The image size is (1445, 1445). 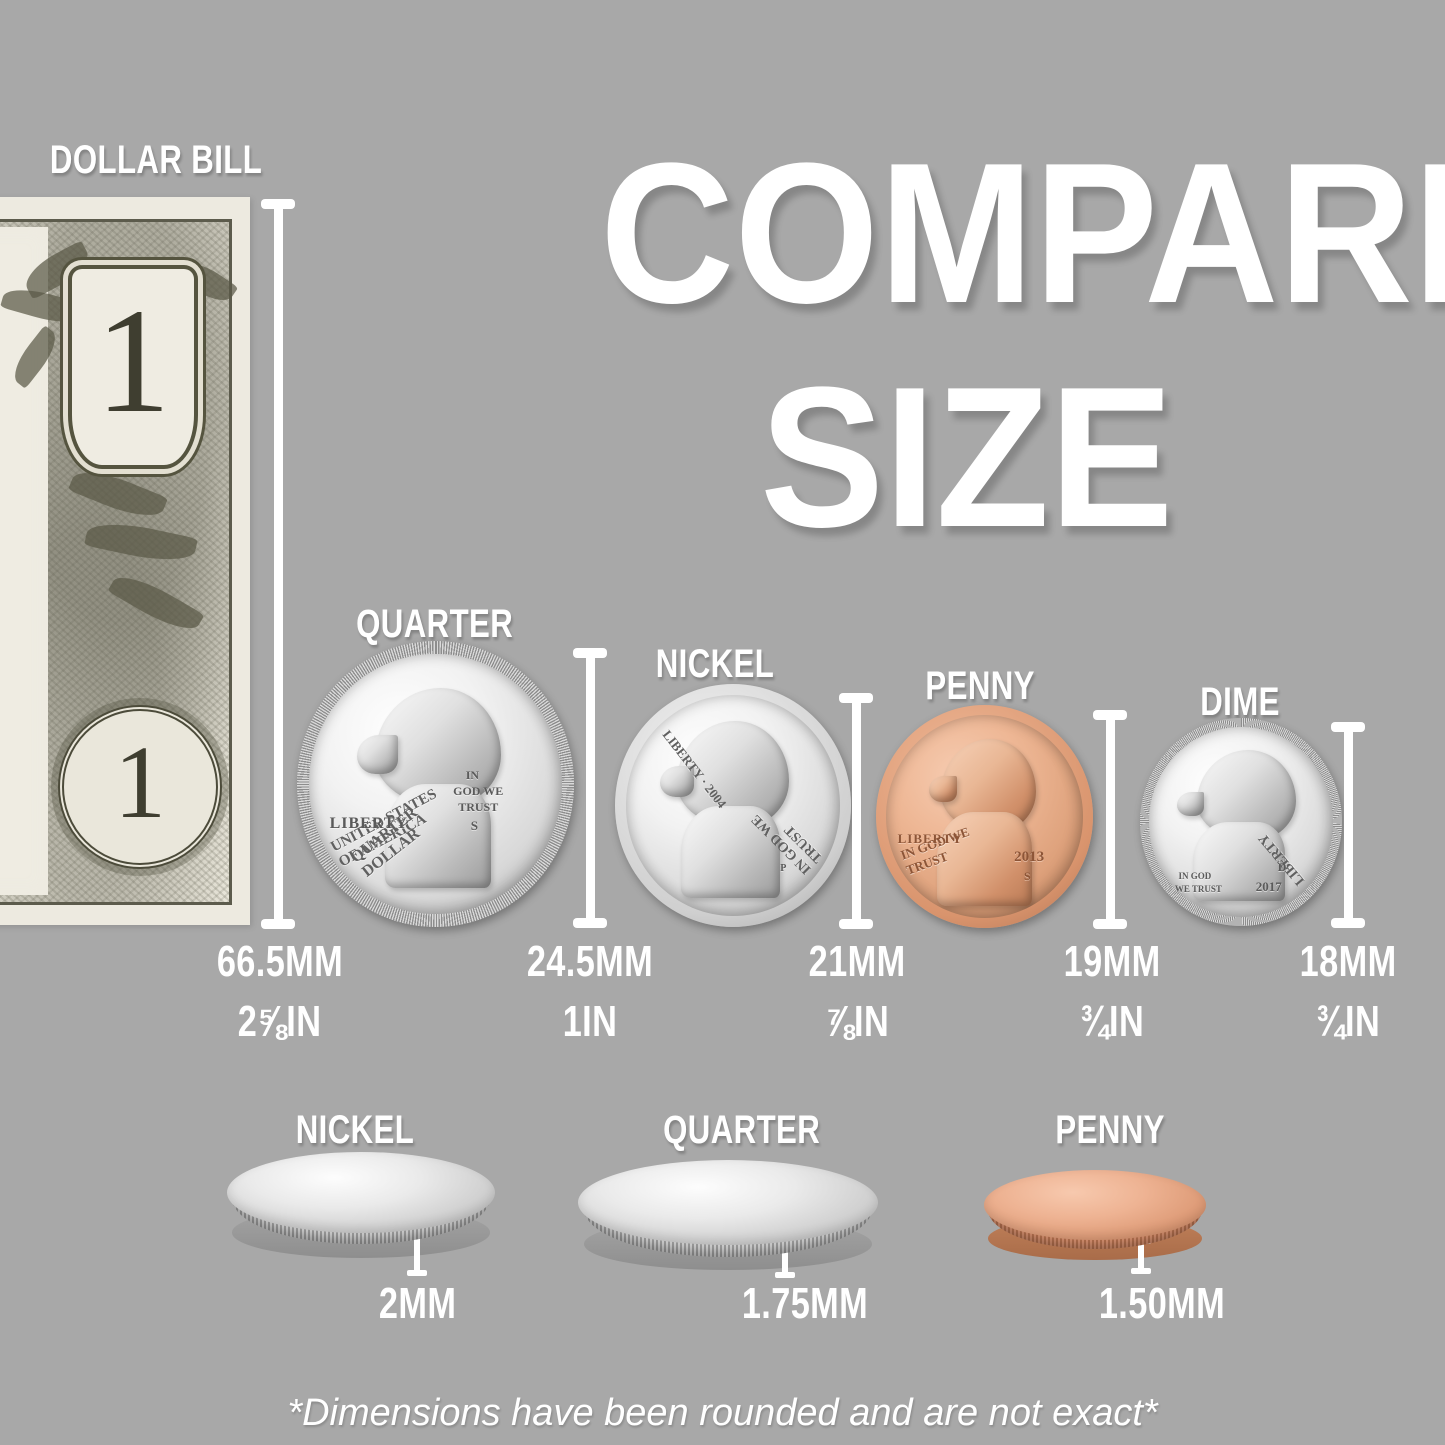 What do you see at coordinates (24, 561) in the screenshot?
I see `bill-light-panel` at bounding box center [24, 561].